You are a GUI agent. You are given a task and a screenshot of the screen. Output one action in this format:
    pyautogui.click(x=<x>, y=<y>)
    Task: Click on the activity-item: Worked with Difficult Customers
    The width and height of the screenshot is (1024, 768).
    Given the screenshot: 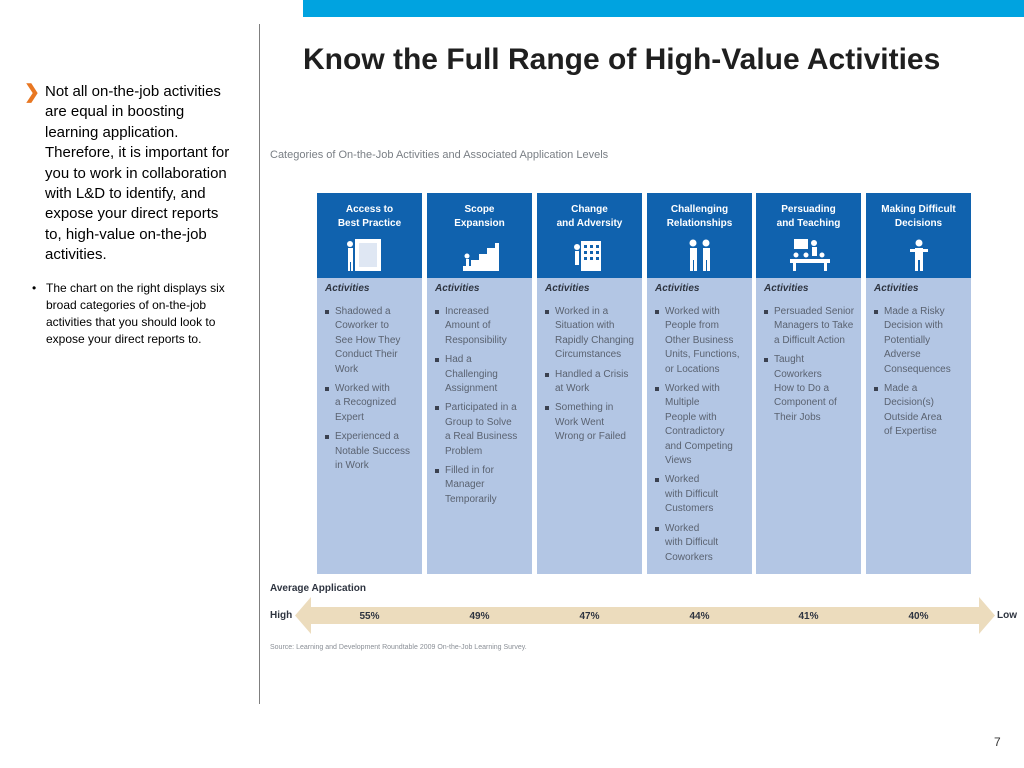 What is the action you would take?
    pyautogui.click(x=702, y=494)
    